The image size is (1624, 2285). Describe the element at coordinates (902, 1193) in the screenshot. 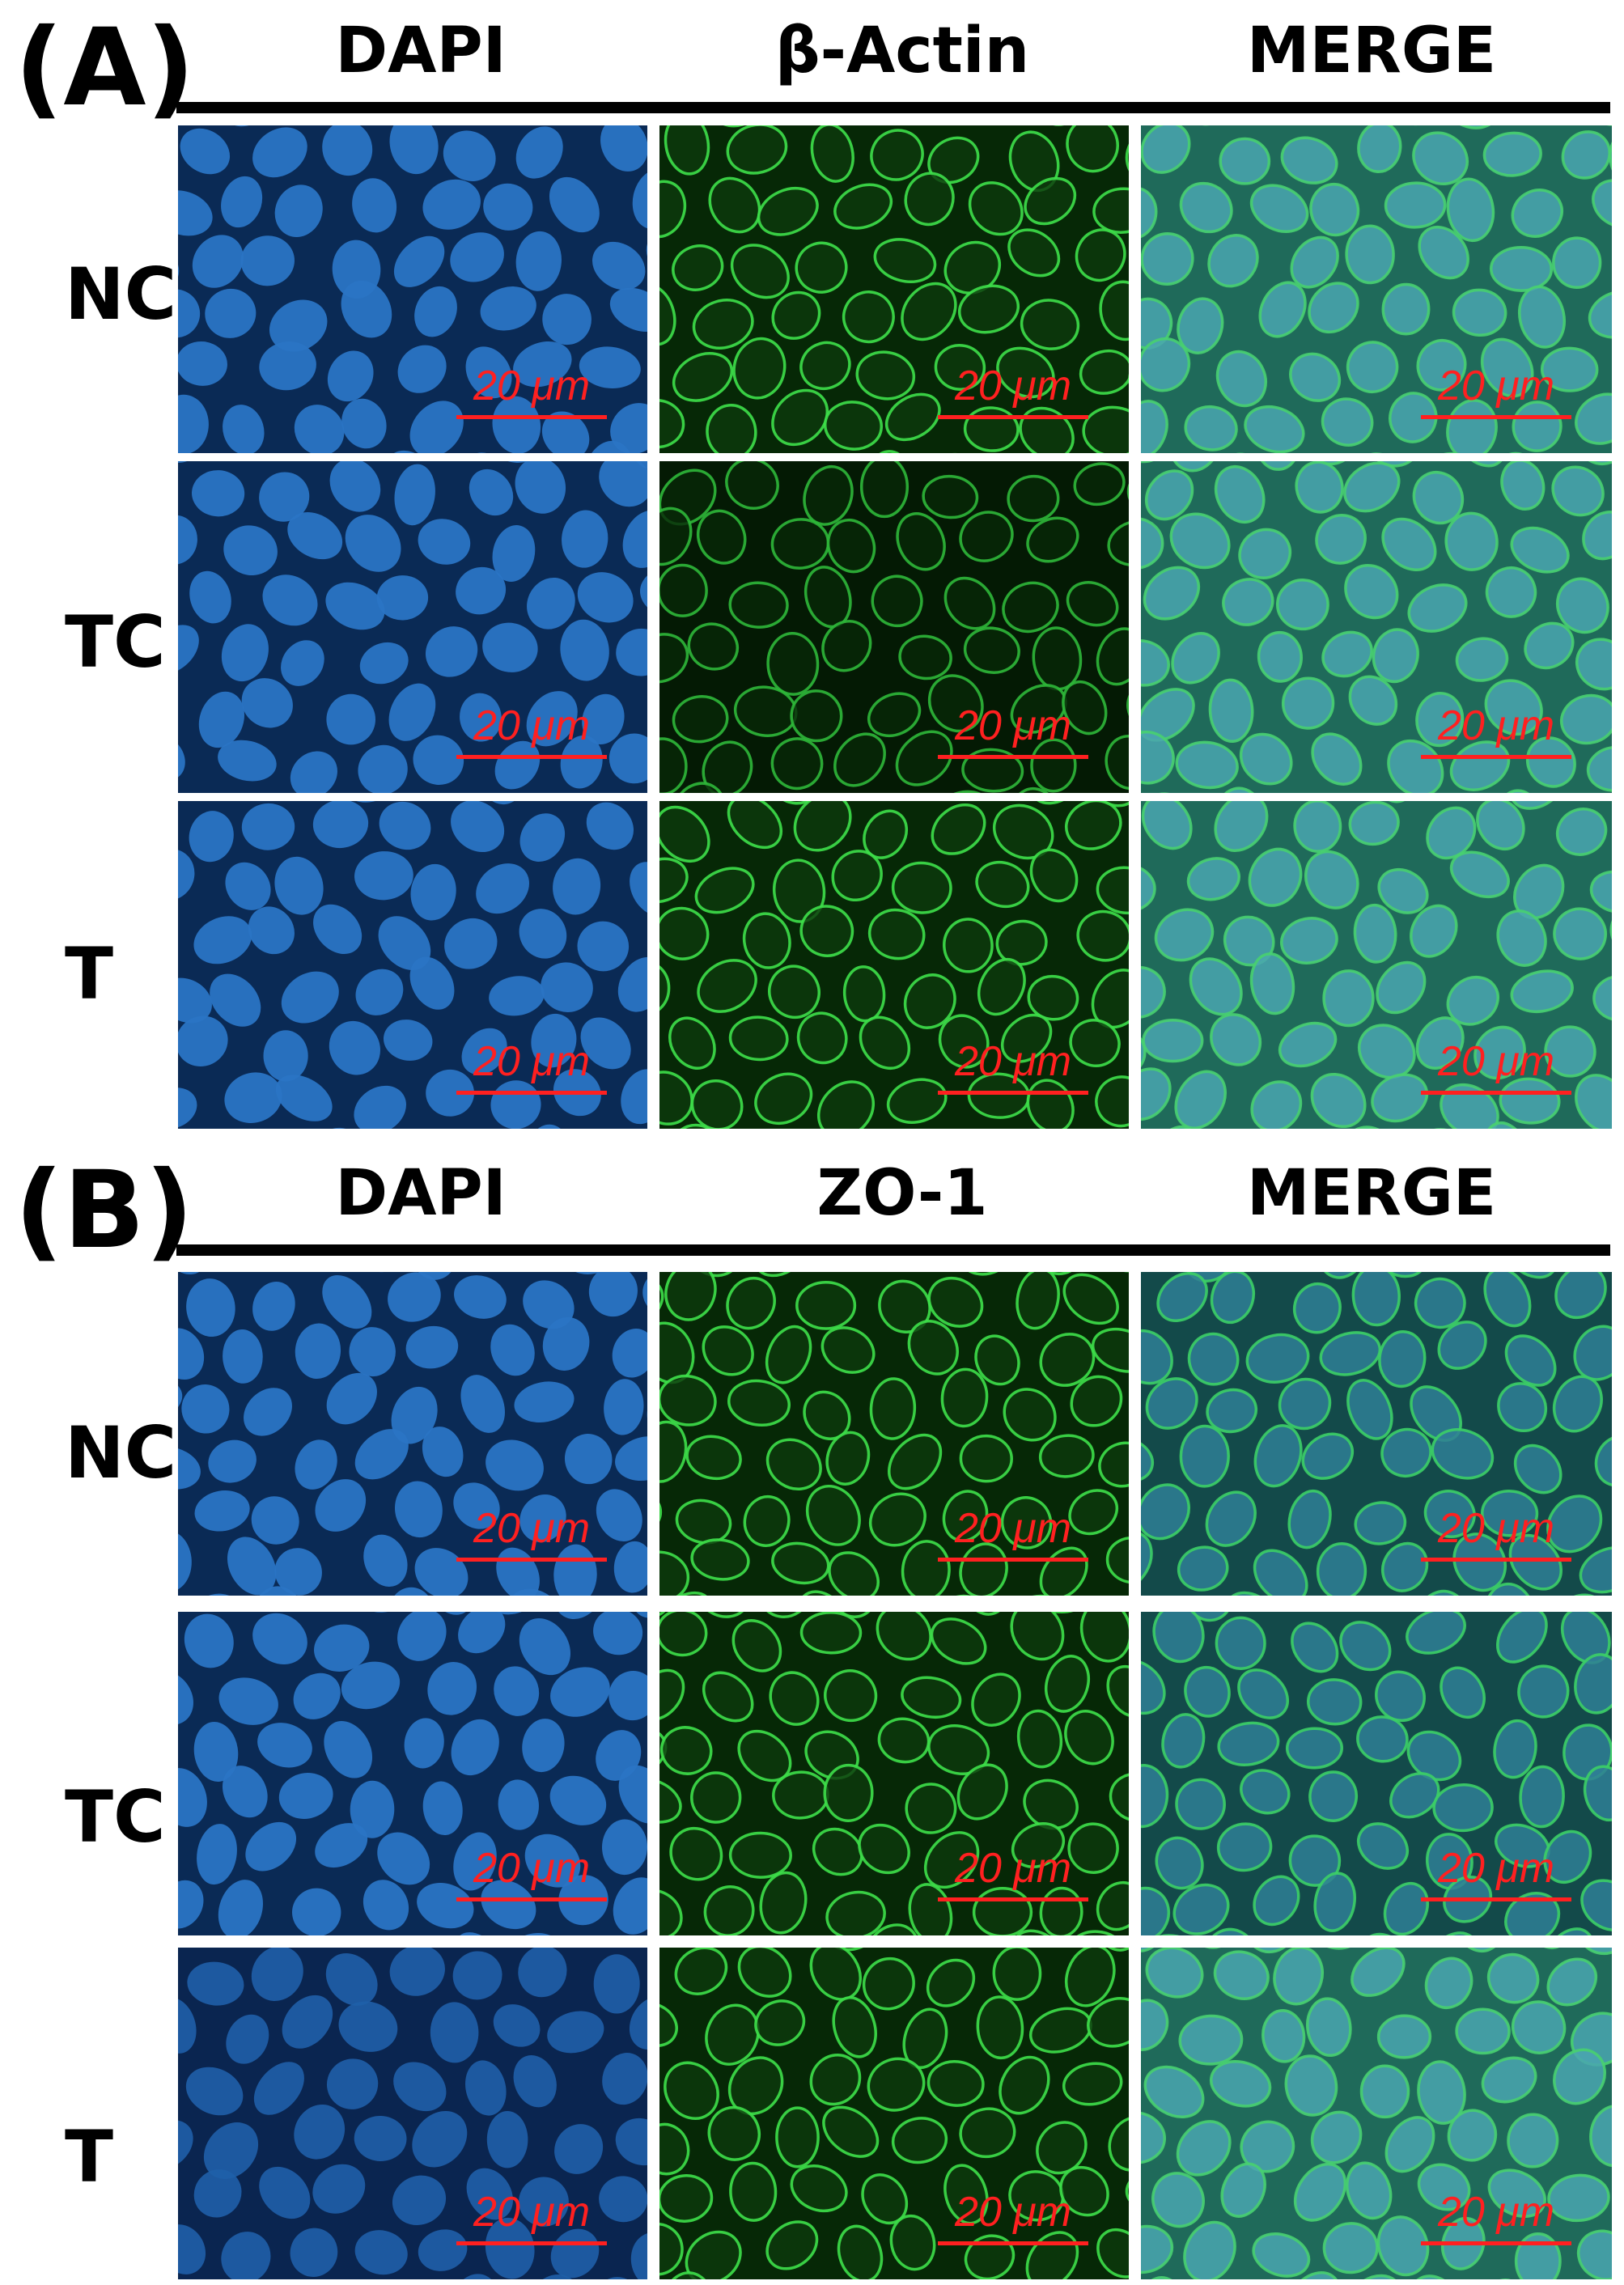

I see `column-header-stain: ZO-1` at that location.